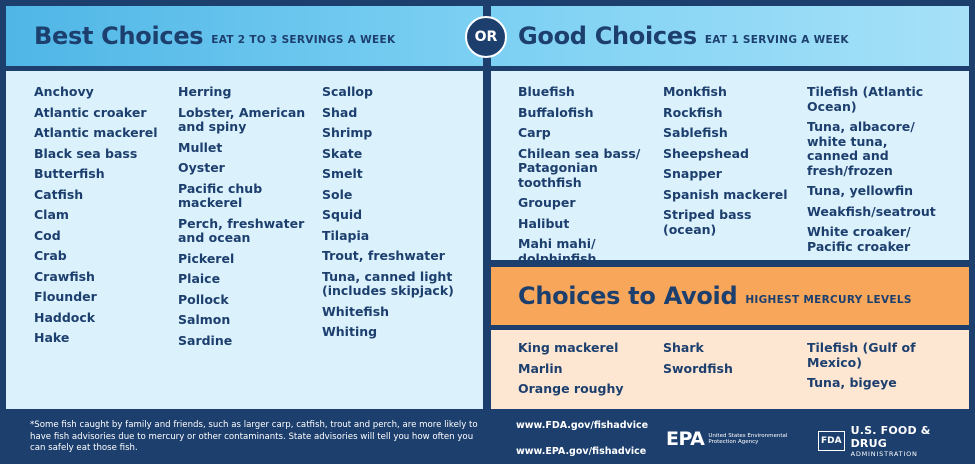 The height and width of the screenshot is (464, 975). What do you see at coordinates (698, 368) in the screenshot?
I see `fish-item: Swordfish` at bounding box center [698, 368].